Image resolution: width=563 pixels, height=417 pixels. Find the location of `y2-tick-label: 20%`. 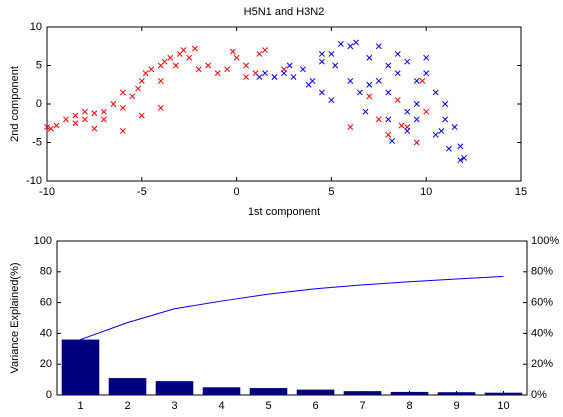

y2-tick-label: 20% is located at coordinates (542, 364).